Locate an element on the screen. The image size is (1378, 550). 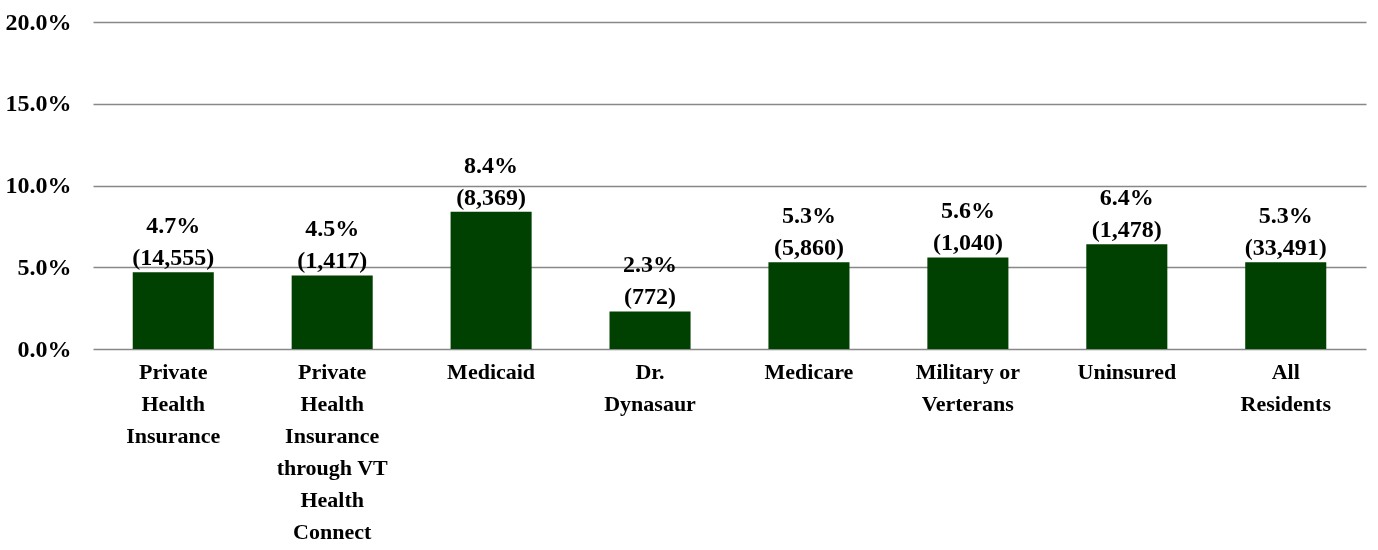
data-label: 6.4% (1,478) is located at coordinates (1126, 213).